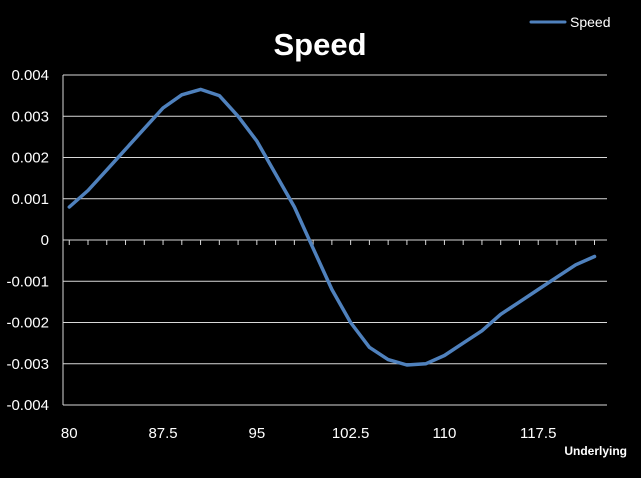 This screenshot has height=478, width=641. Describe the element at coordinates (27, 323) in the screenshot. I see `y-tick-label: -0.002` at that location.